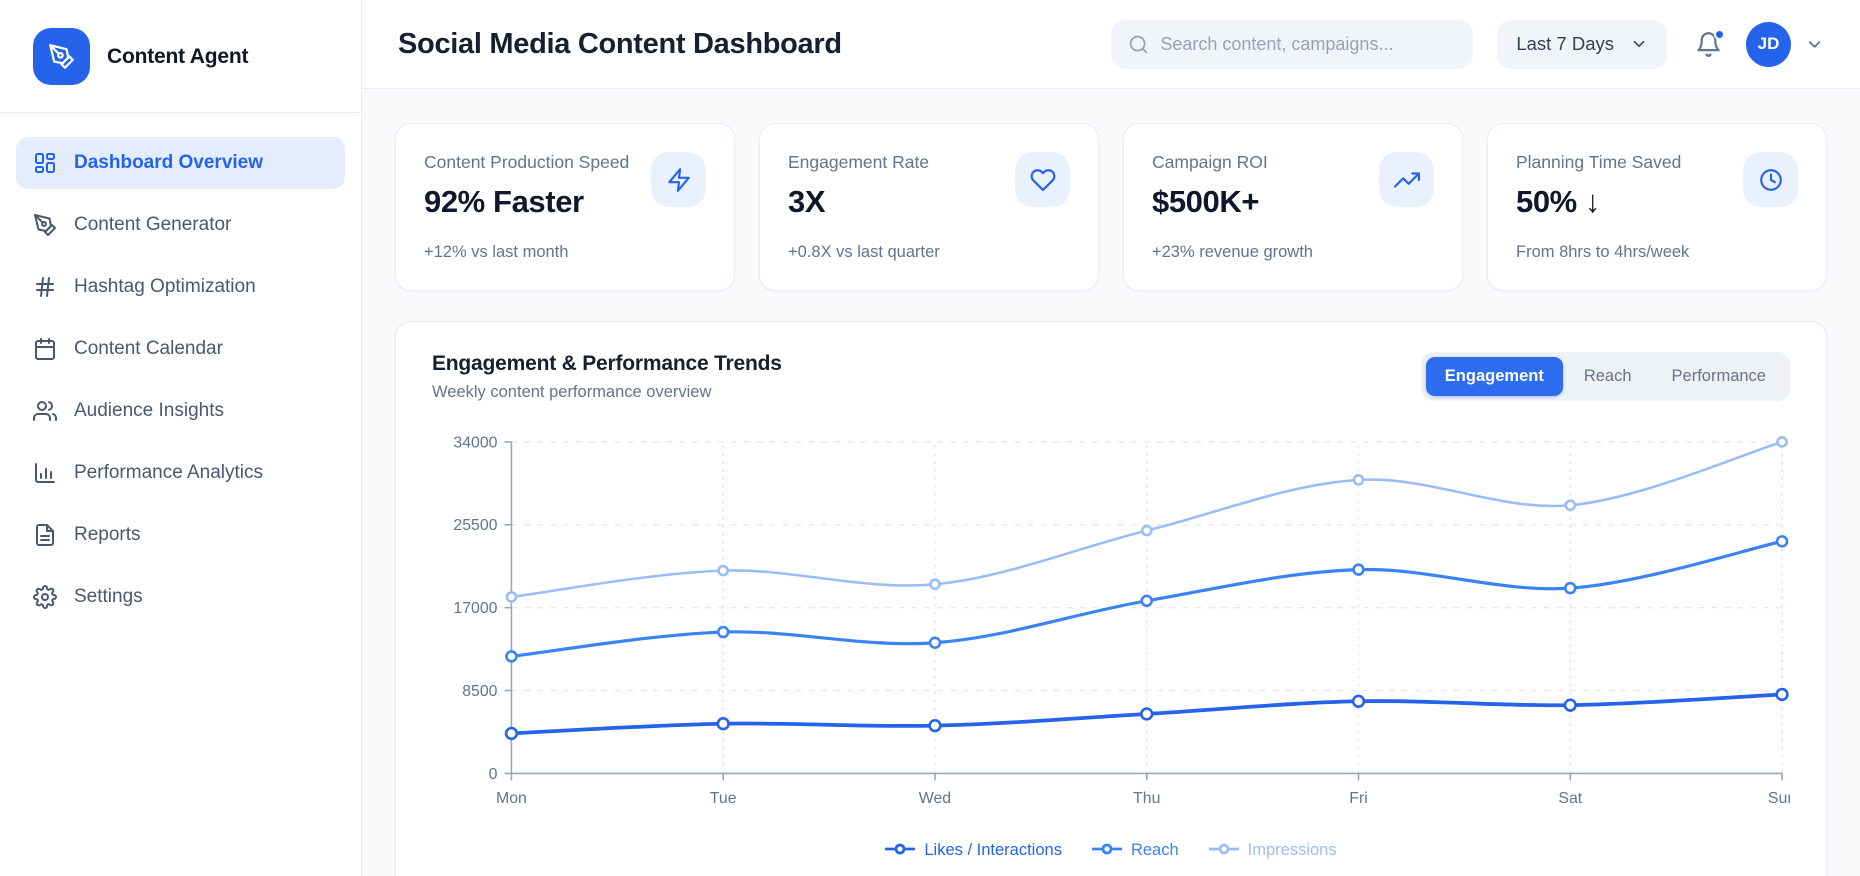 The image size is (1860, 876). What do you see at coordinates (1293, 186) in the screenshot?
I see `kpi-card-top: Campaign ROI $500K+` at bounding box center [1293, 186].